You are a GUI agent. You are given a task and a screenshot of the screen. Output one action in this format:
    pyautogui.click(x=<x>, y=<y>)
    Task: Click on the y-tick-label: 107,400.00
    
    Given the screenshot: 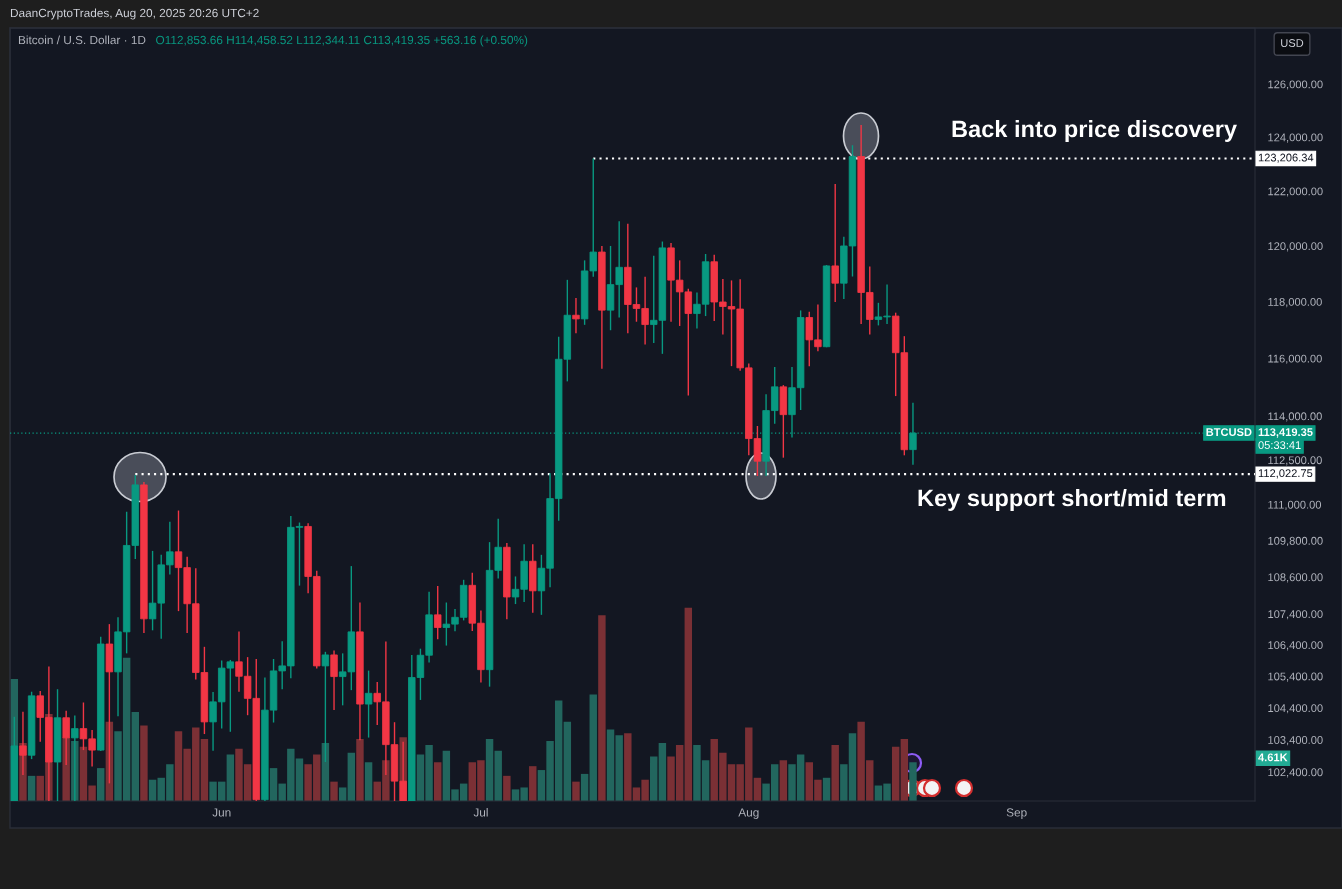 What is the action you would take?
    pyautogui.click(x=1295, y=615)
    